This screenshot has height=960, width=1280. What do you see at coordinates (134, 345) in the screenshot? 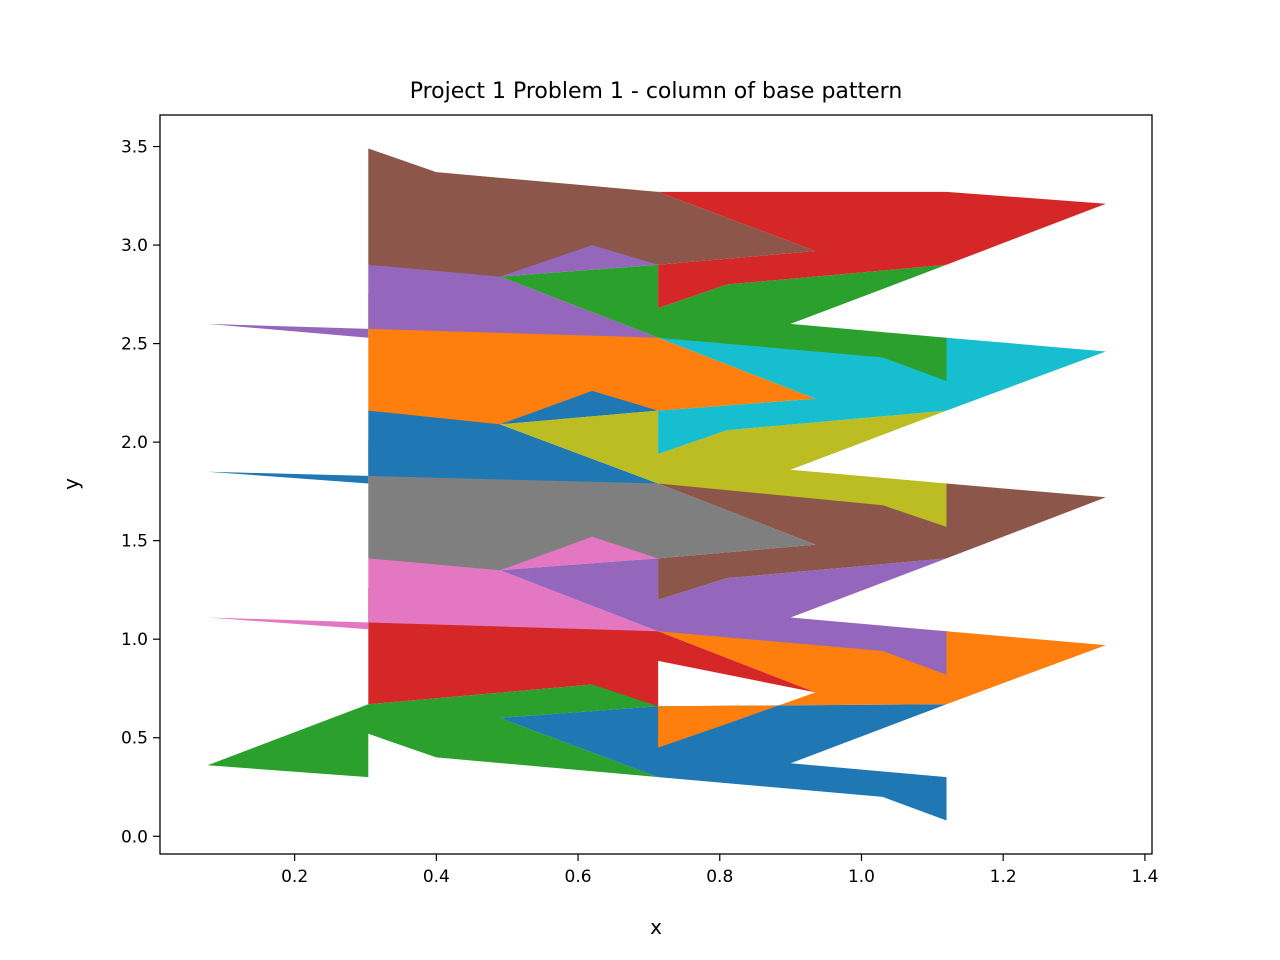
I see `y-tick-label: 2.5` at bounding box center [134, 345].